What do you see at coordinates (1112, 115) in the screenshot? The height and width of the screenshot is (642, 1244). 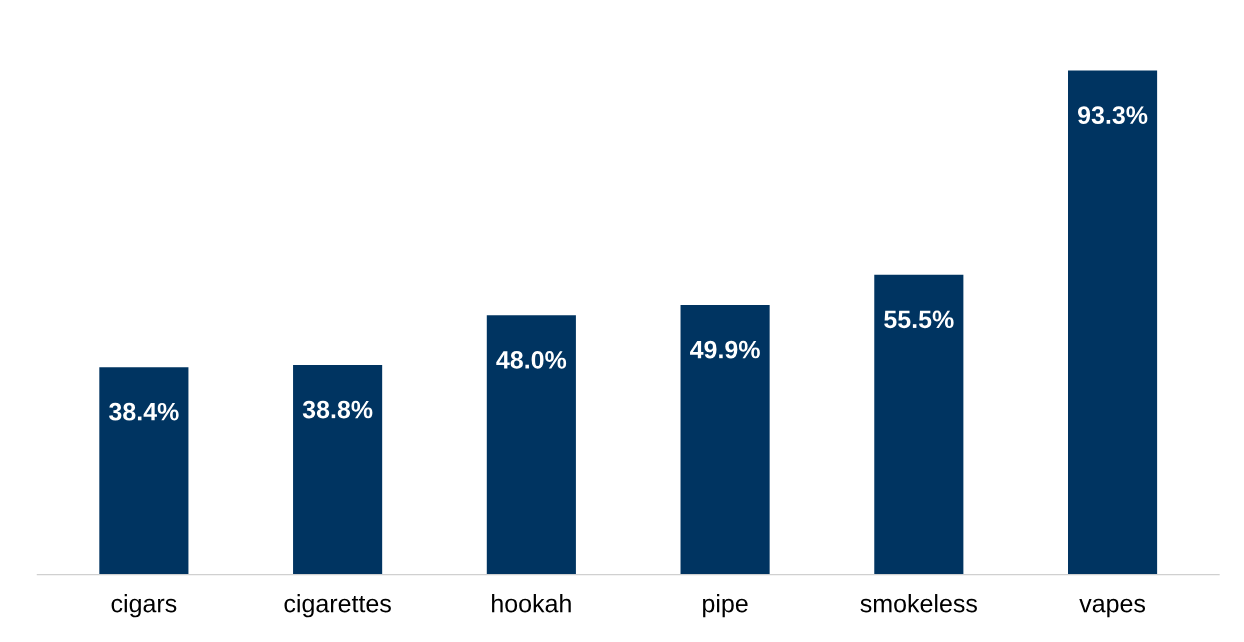 I see `data-label: 93.3%` at bounding box center [1112, 115].